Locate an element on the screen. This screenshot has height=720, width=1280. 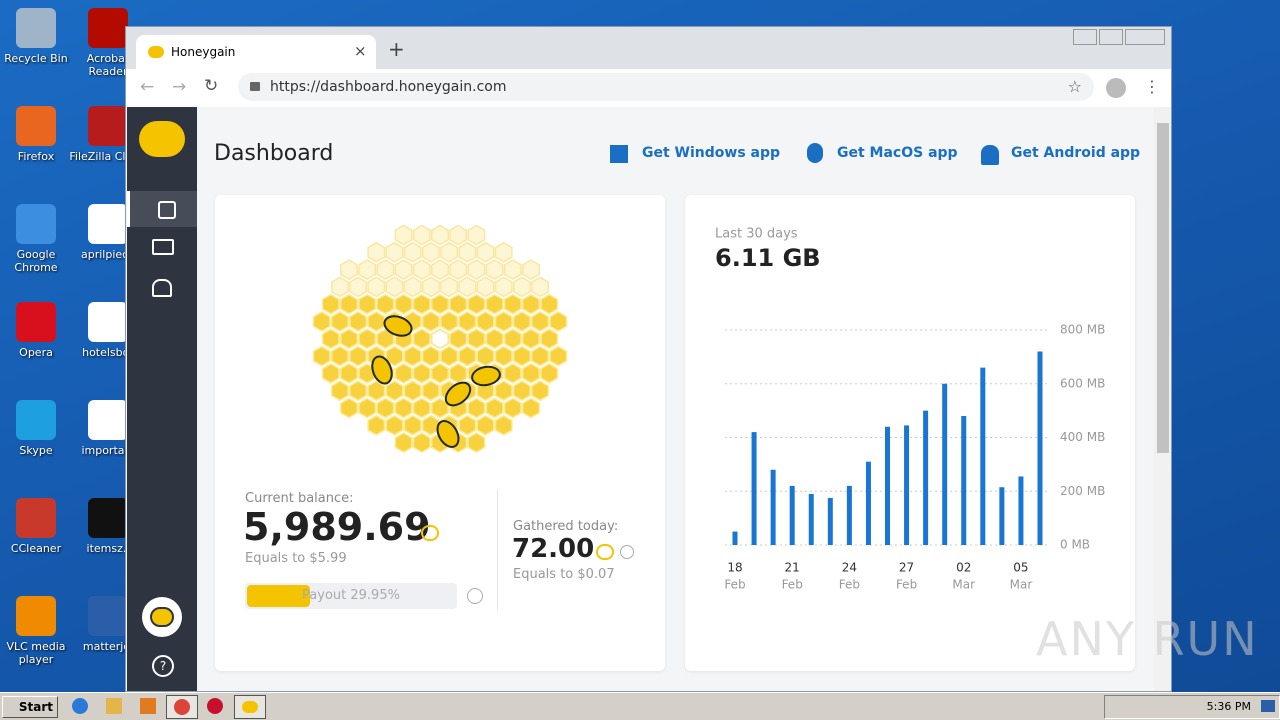
x-tick-label: 18 is located at coordinates (734, 568).